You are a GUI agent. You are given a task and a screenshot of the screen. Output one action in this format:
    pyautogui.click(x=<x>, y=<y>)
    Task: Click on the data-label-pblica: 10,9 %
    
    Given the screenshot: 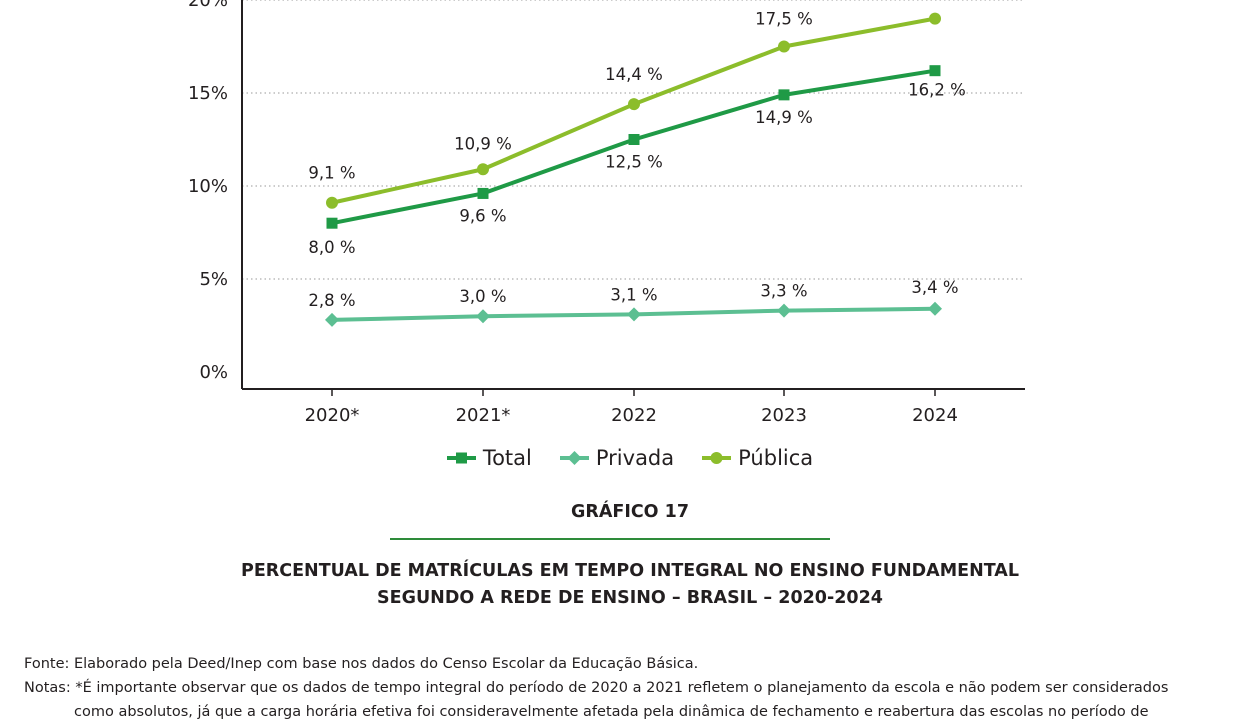 What is the action you would take?
    pyautogui.click(x=483, y=143)
    